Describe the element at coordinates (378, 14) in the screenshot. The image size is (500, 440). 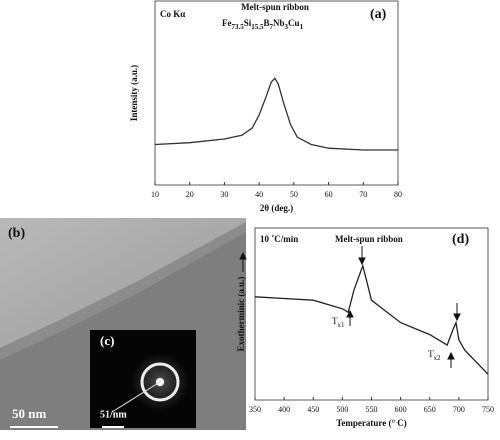
I see `panel-label: (a)` at that location.